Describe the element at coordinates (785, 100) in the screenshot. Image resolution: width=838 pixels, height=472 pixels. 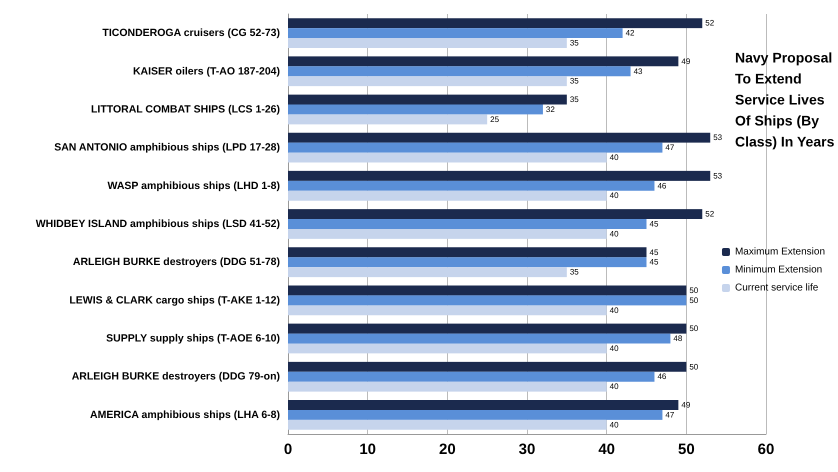
I see `text: Navy Proposal To Extend Service Lives Of Ships (By Class) In Years` at that location.